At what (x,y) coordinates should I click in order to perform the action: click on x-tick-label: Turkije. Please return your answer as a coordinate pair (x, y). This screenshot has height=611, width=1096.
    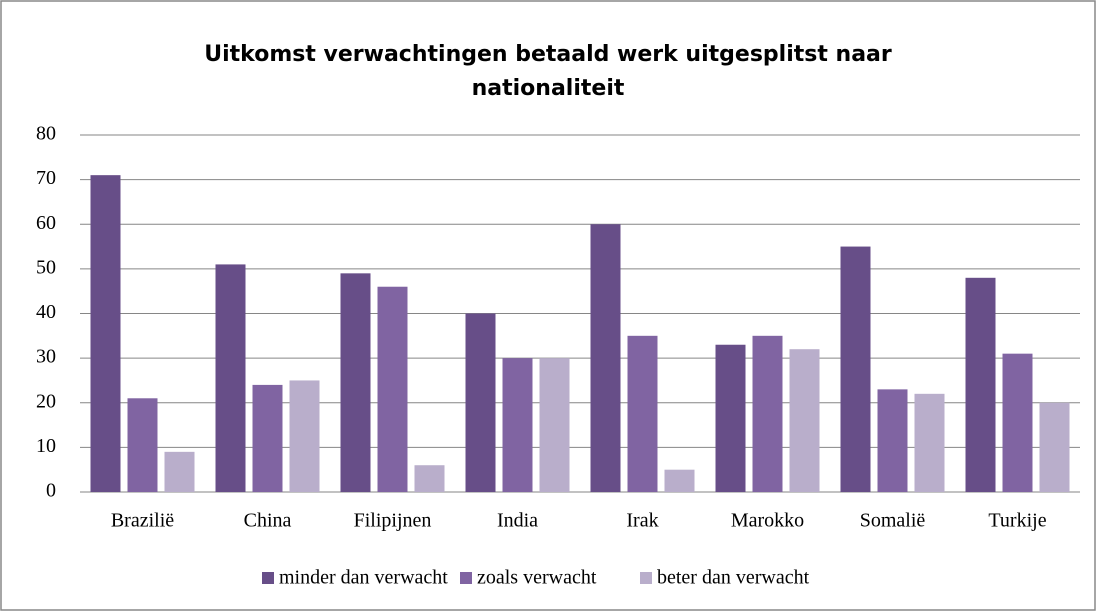
    Looking at the image, I should click on (1017, 521).